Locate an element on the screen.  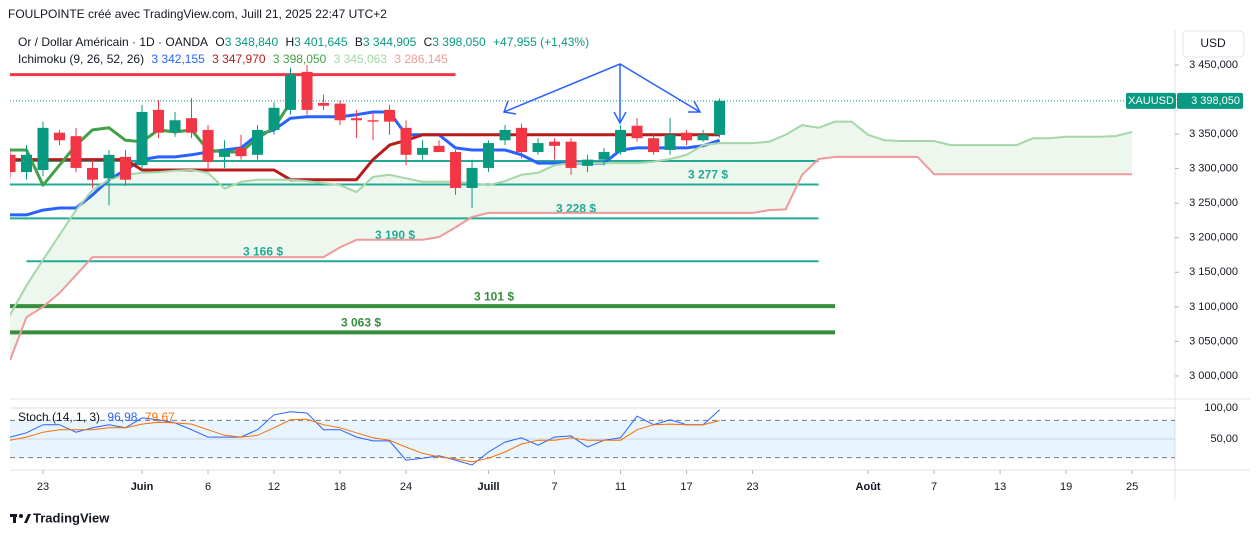
logo is located at coordinates (20, 518).